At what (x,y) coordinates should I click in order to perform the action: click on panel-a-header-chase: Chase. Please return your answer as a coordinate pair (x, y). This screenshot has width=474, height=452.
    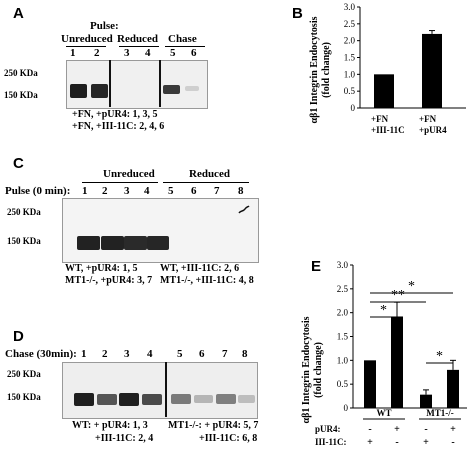
    Looking at the image, I should click on (182, 39).